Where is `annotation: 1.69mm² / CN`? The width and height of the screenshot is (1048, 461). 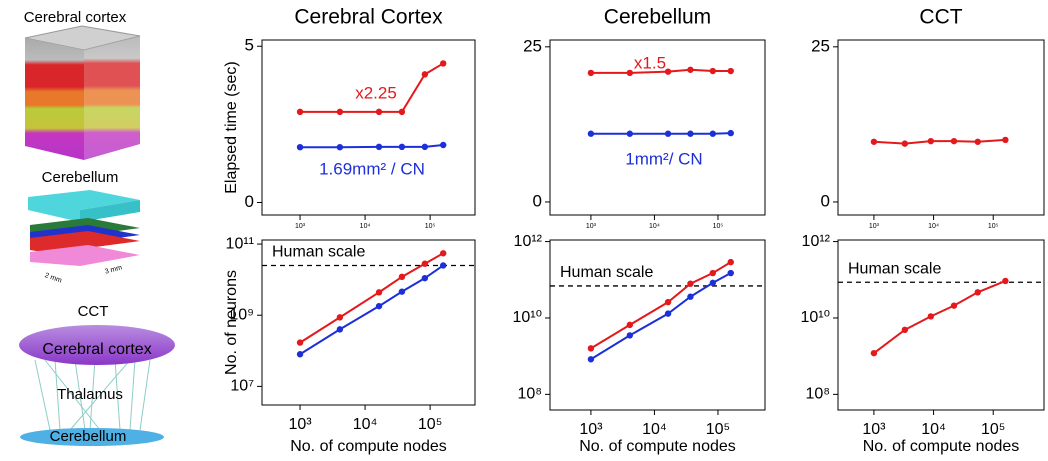 annotation: 1.69mm² / CN is located at coordinates (372, 168).